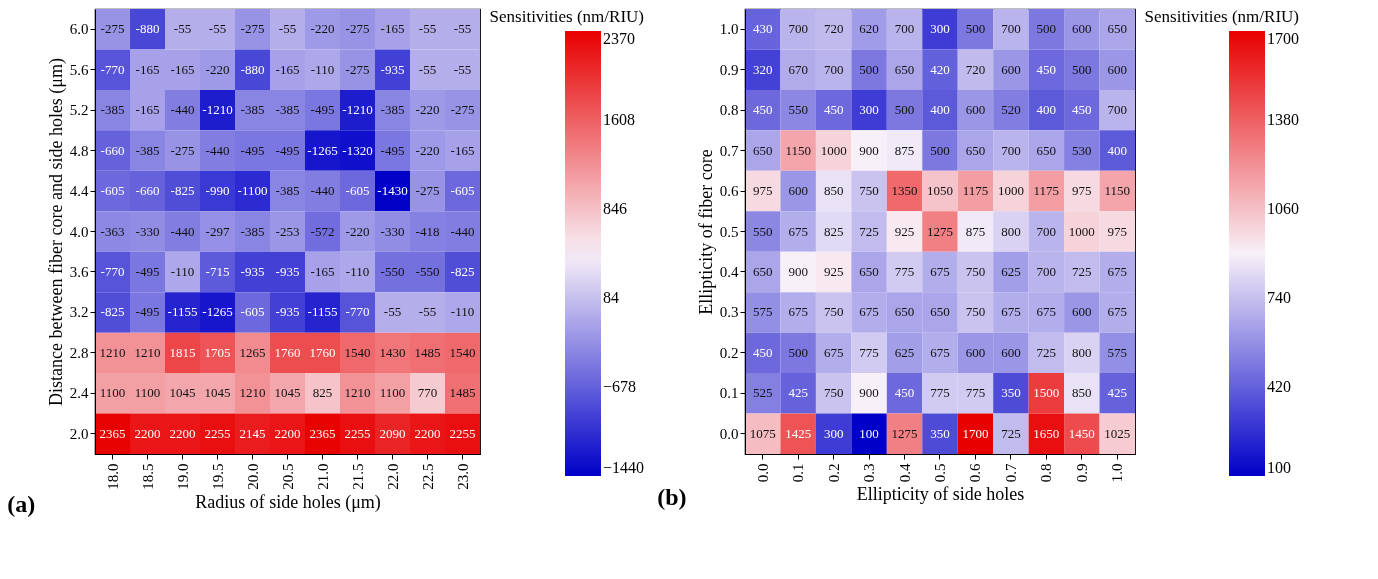  Describe the element at coordinates (112, 433) in the screenshot. I see `data-label: 2365` at that location.